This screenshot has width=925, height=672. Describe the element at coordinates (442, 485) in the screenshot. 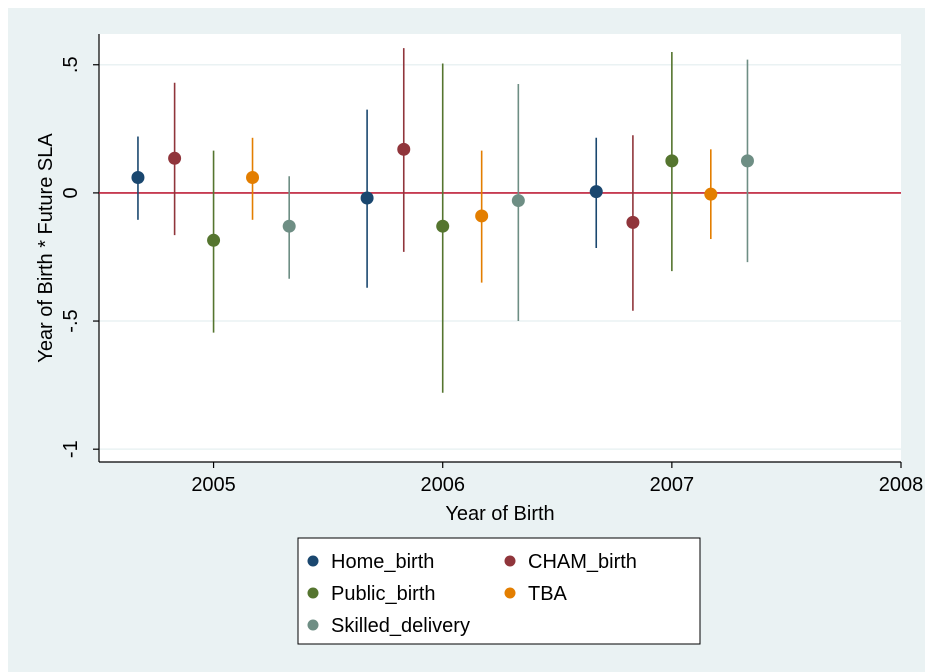

I see `x-tick-label: 2006` at that location.